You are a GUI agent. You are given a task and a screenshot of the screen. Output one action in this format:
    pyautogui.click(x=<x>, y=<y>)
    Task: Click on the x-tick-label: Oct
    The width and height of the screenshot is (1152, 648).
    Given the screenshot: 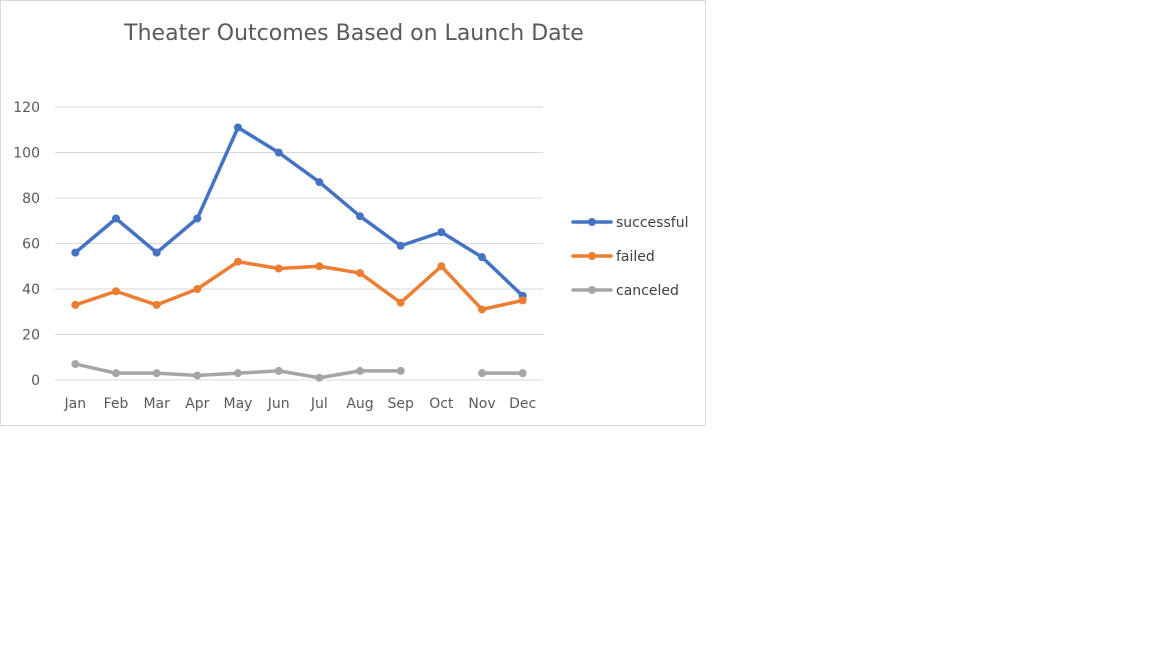 What is the action you would take?
    pyautogui.click(x=441, y=404)
    